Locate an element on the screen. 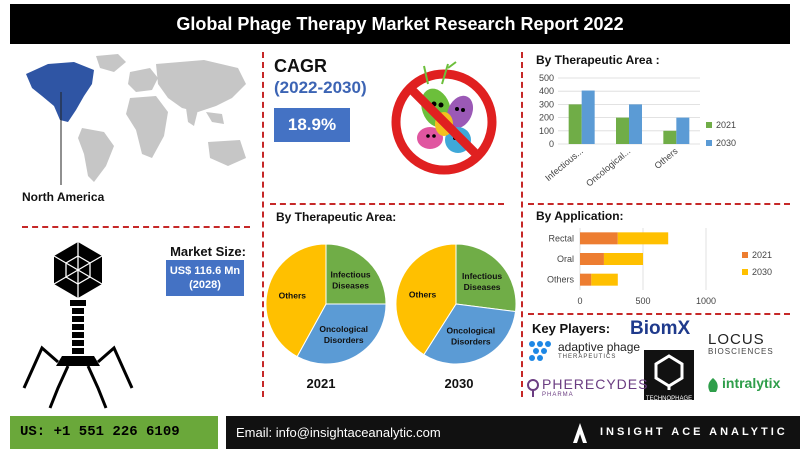 This screenshot has height=449, width=800. key-players-heading: Key Players: is located at coordinates (571, 328).